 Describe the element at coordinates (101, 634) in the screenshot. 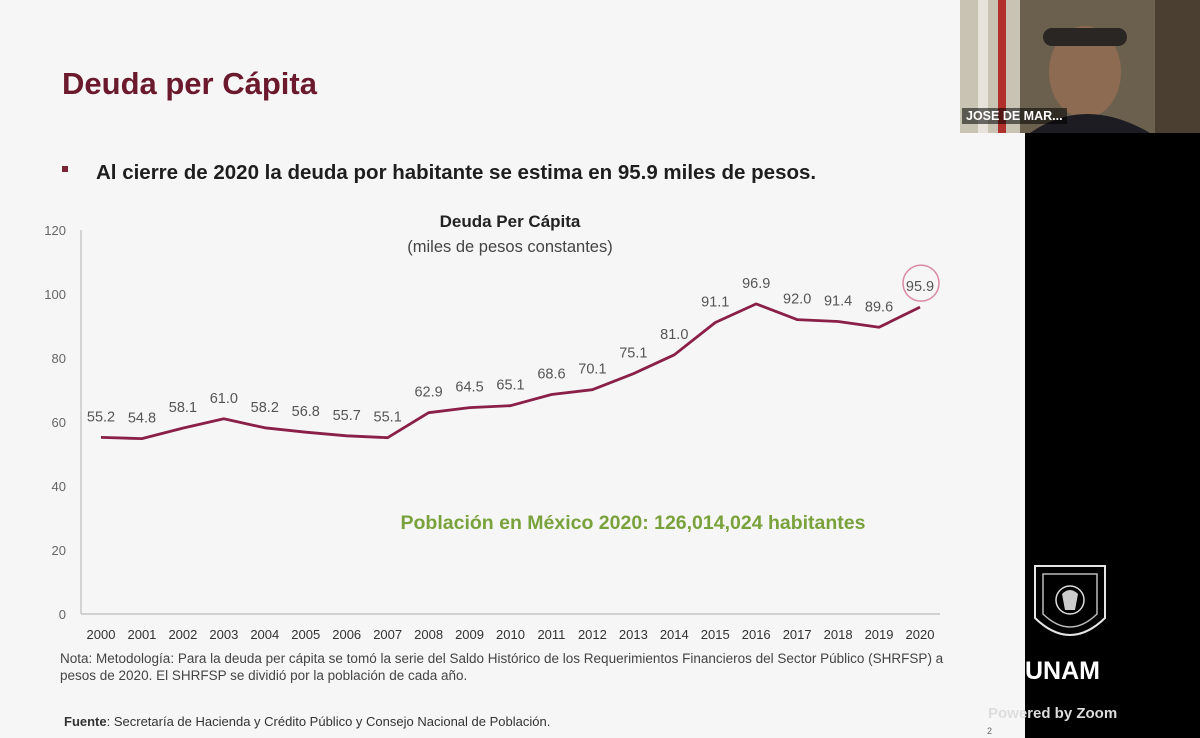

I see `x-tick-label: 2000` at that location.